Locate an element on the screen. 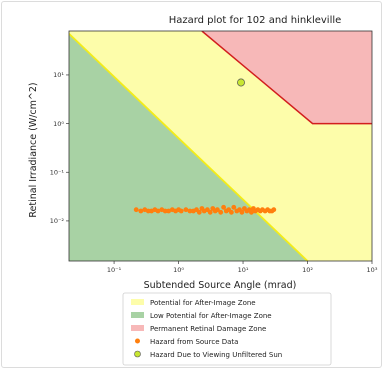 The image size is (389, 371). legend-label-after-image: Potential for After-Image Zone is located at coordinates (203, 303).